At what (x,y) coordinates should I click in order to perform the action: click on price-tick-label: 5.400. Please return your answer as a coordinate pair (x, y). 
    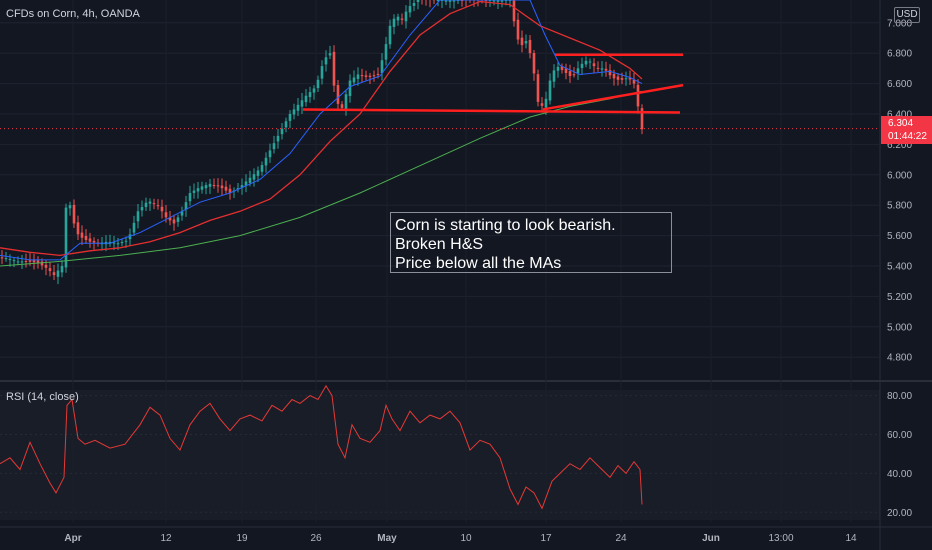
    Looking at the image, I should click on (899, 267).